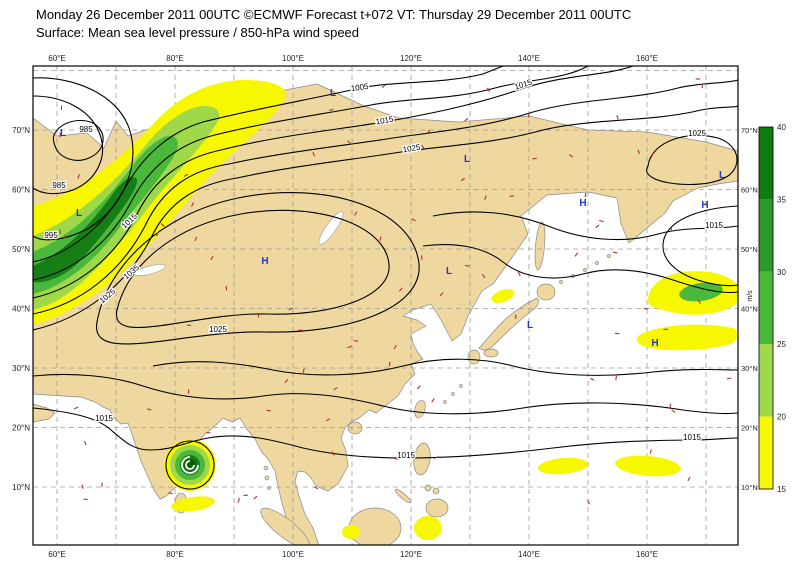 Image resolution: width=812 pixels, height=568 pixels. I want to click on colorbar-tick: 15, so click(781, 489).